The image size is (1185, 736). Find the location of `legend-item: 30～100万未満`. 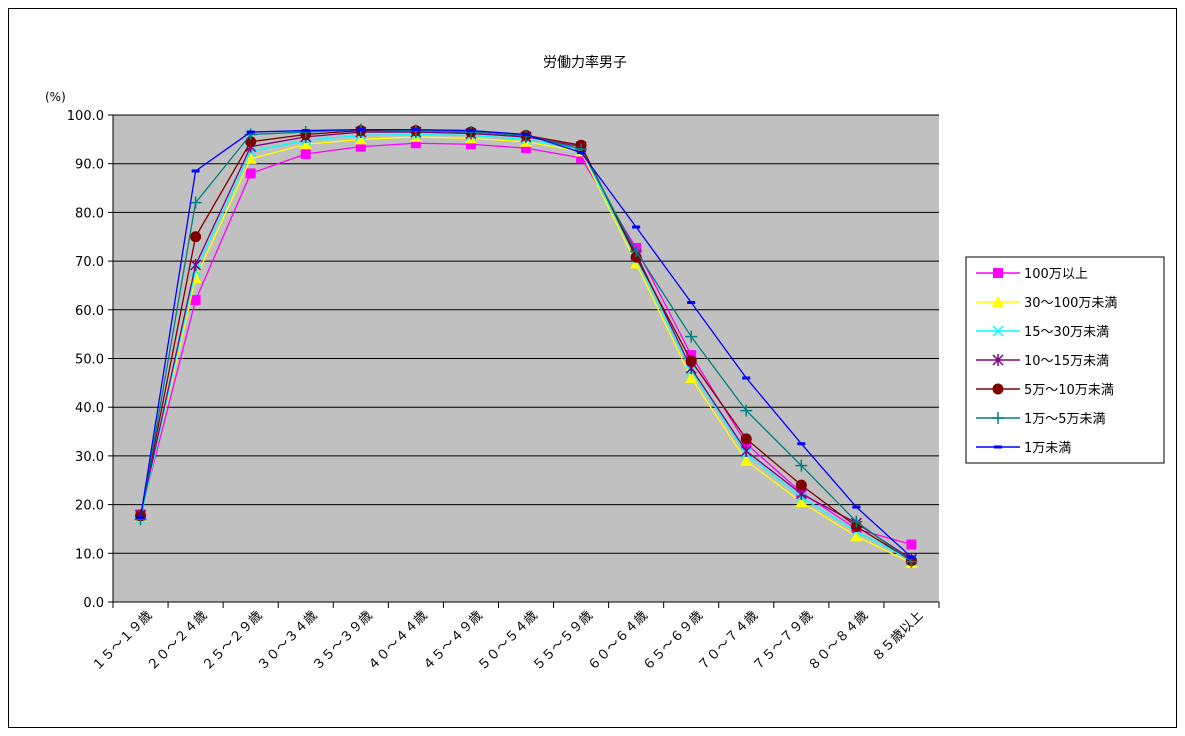

legend-item: 30～100万未満 is located at coordinates (1046, 303).